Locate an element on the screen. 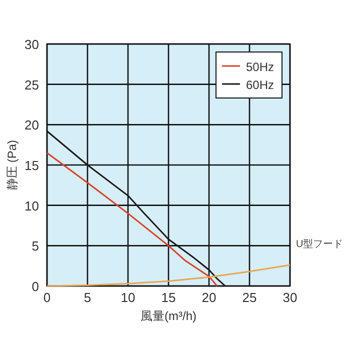 Image resolution: width=347 pixels, height=347 pixels. x-tick-label: 0 is located at coordinates (47, 297).